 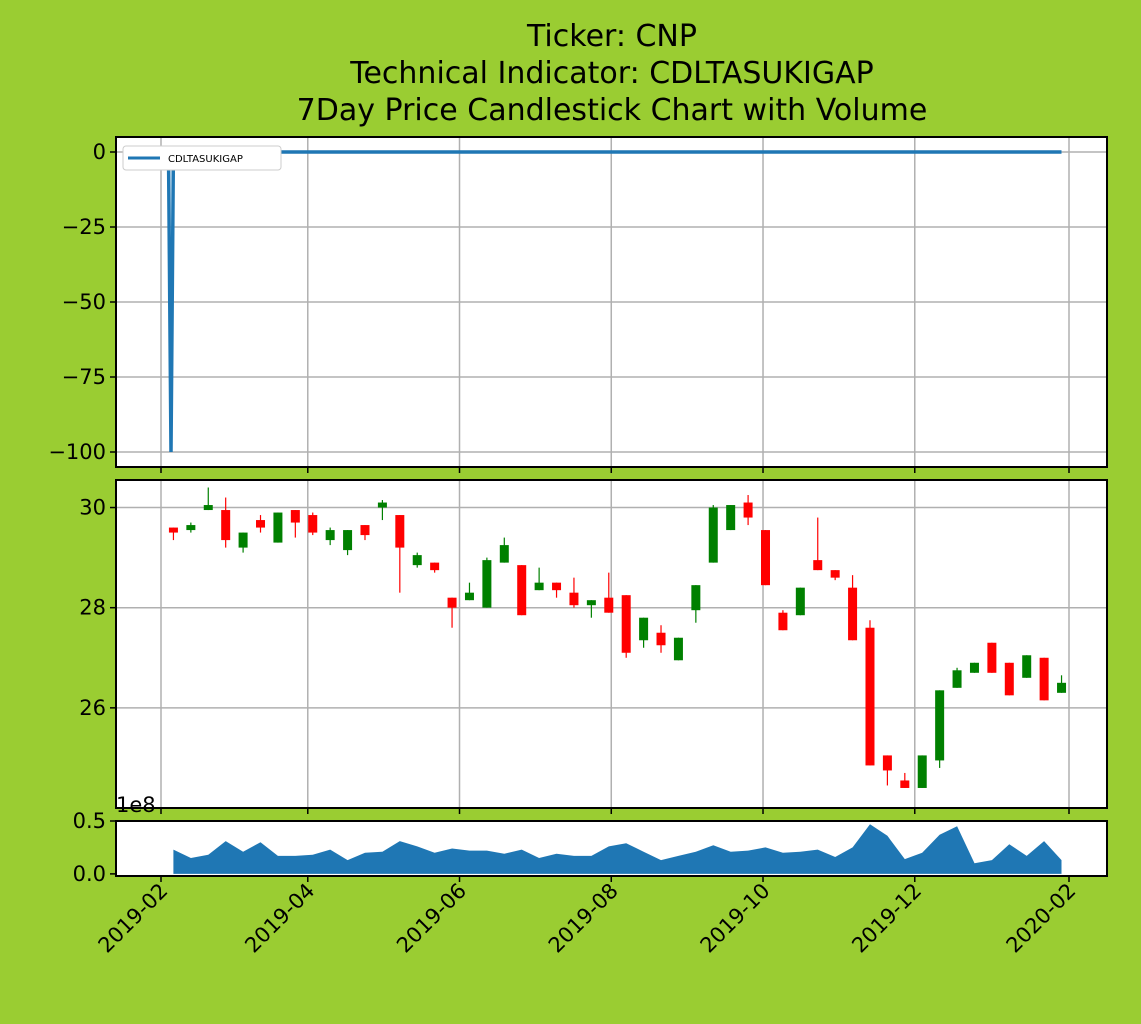 I want to click on price-y-tick-label: 26, so click(x=92, y=708).